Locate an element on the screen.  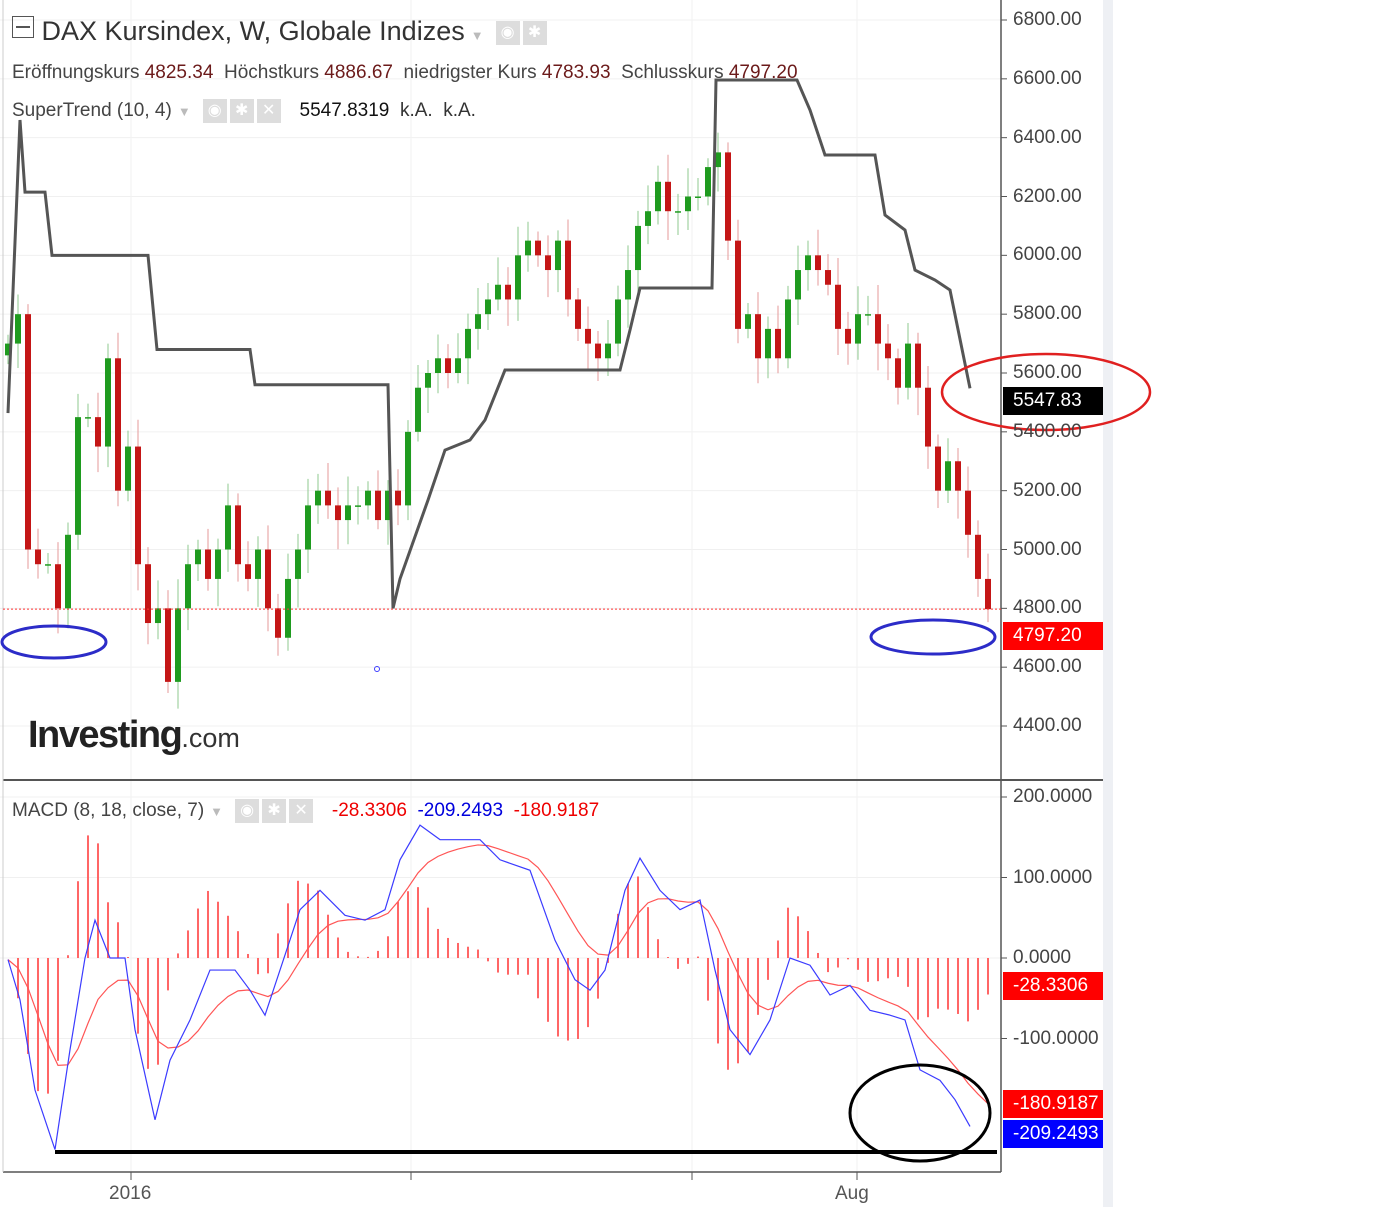
macd-label: MACD (8, 18, close, 7) is located at coordinates (108, 811).